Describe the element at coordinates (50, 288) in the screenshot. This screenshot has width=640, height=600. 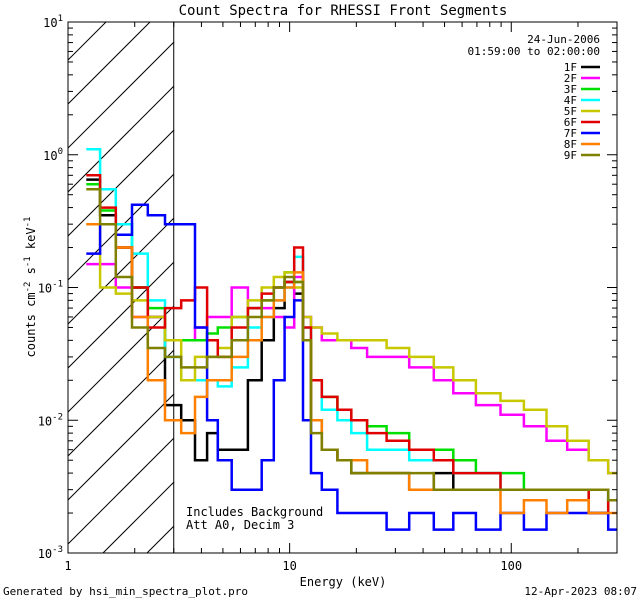
I see `y-tick-label: 10⁻¹` at that location.